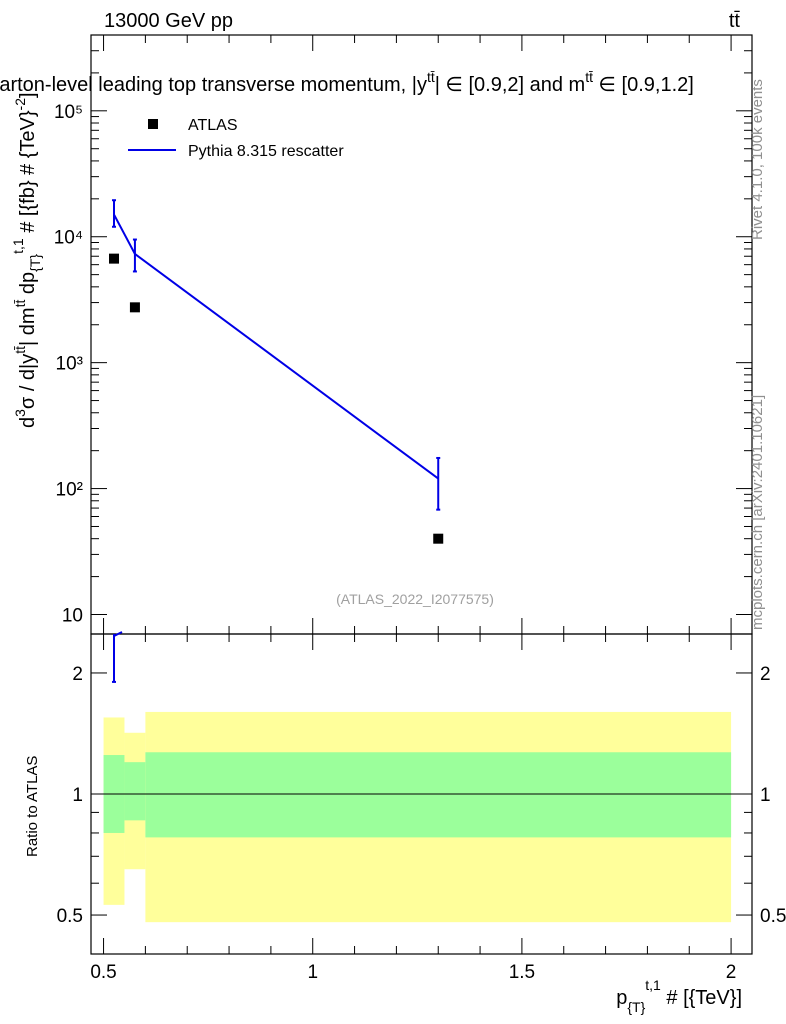 This screenshot has width=786, height=1024. I want to click on x-tick-label: 1.5, so click(522, 972).